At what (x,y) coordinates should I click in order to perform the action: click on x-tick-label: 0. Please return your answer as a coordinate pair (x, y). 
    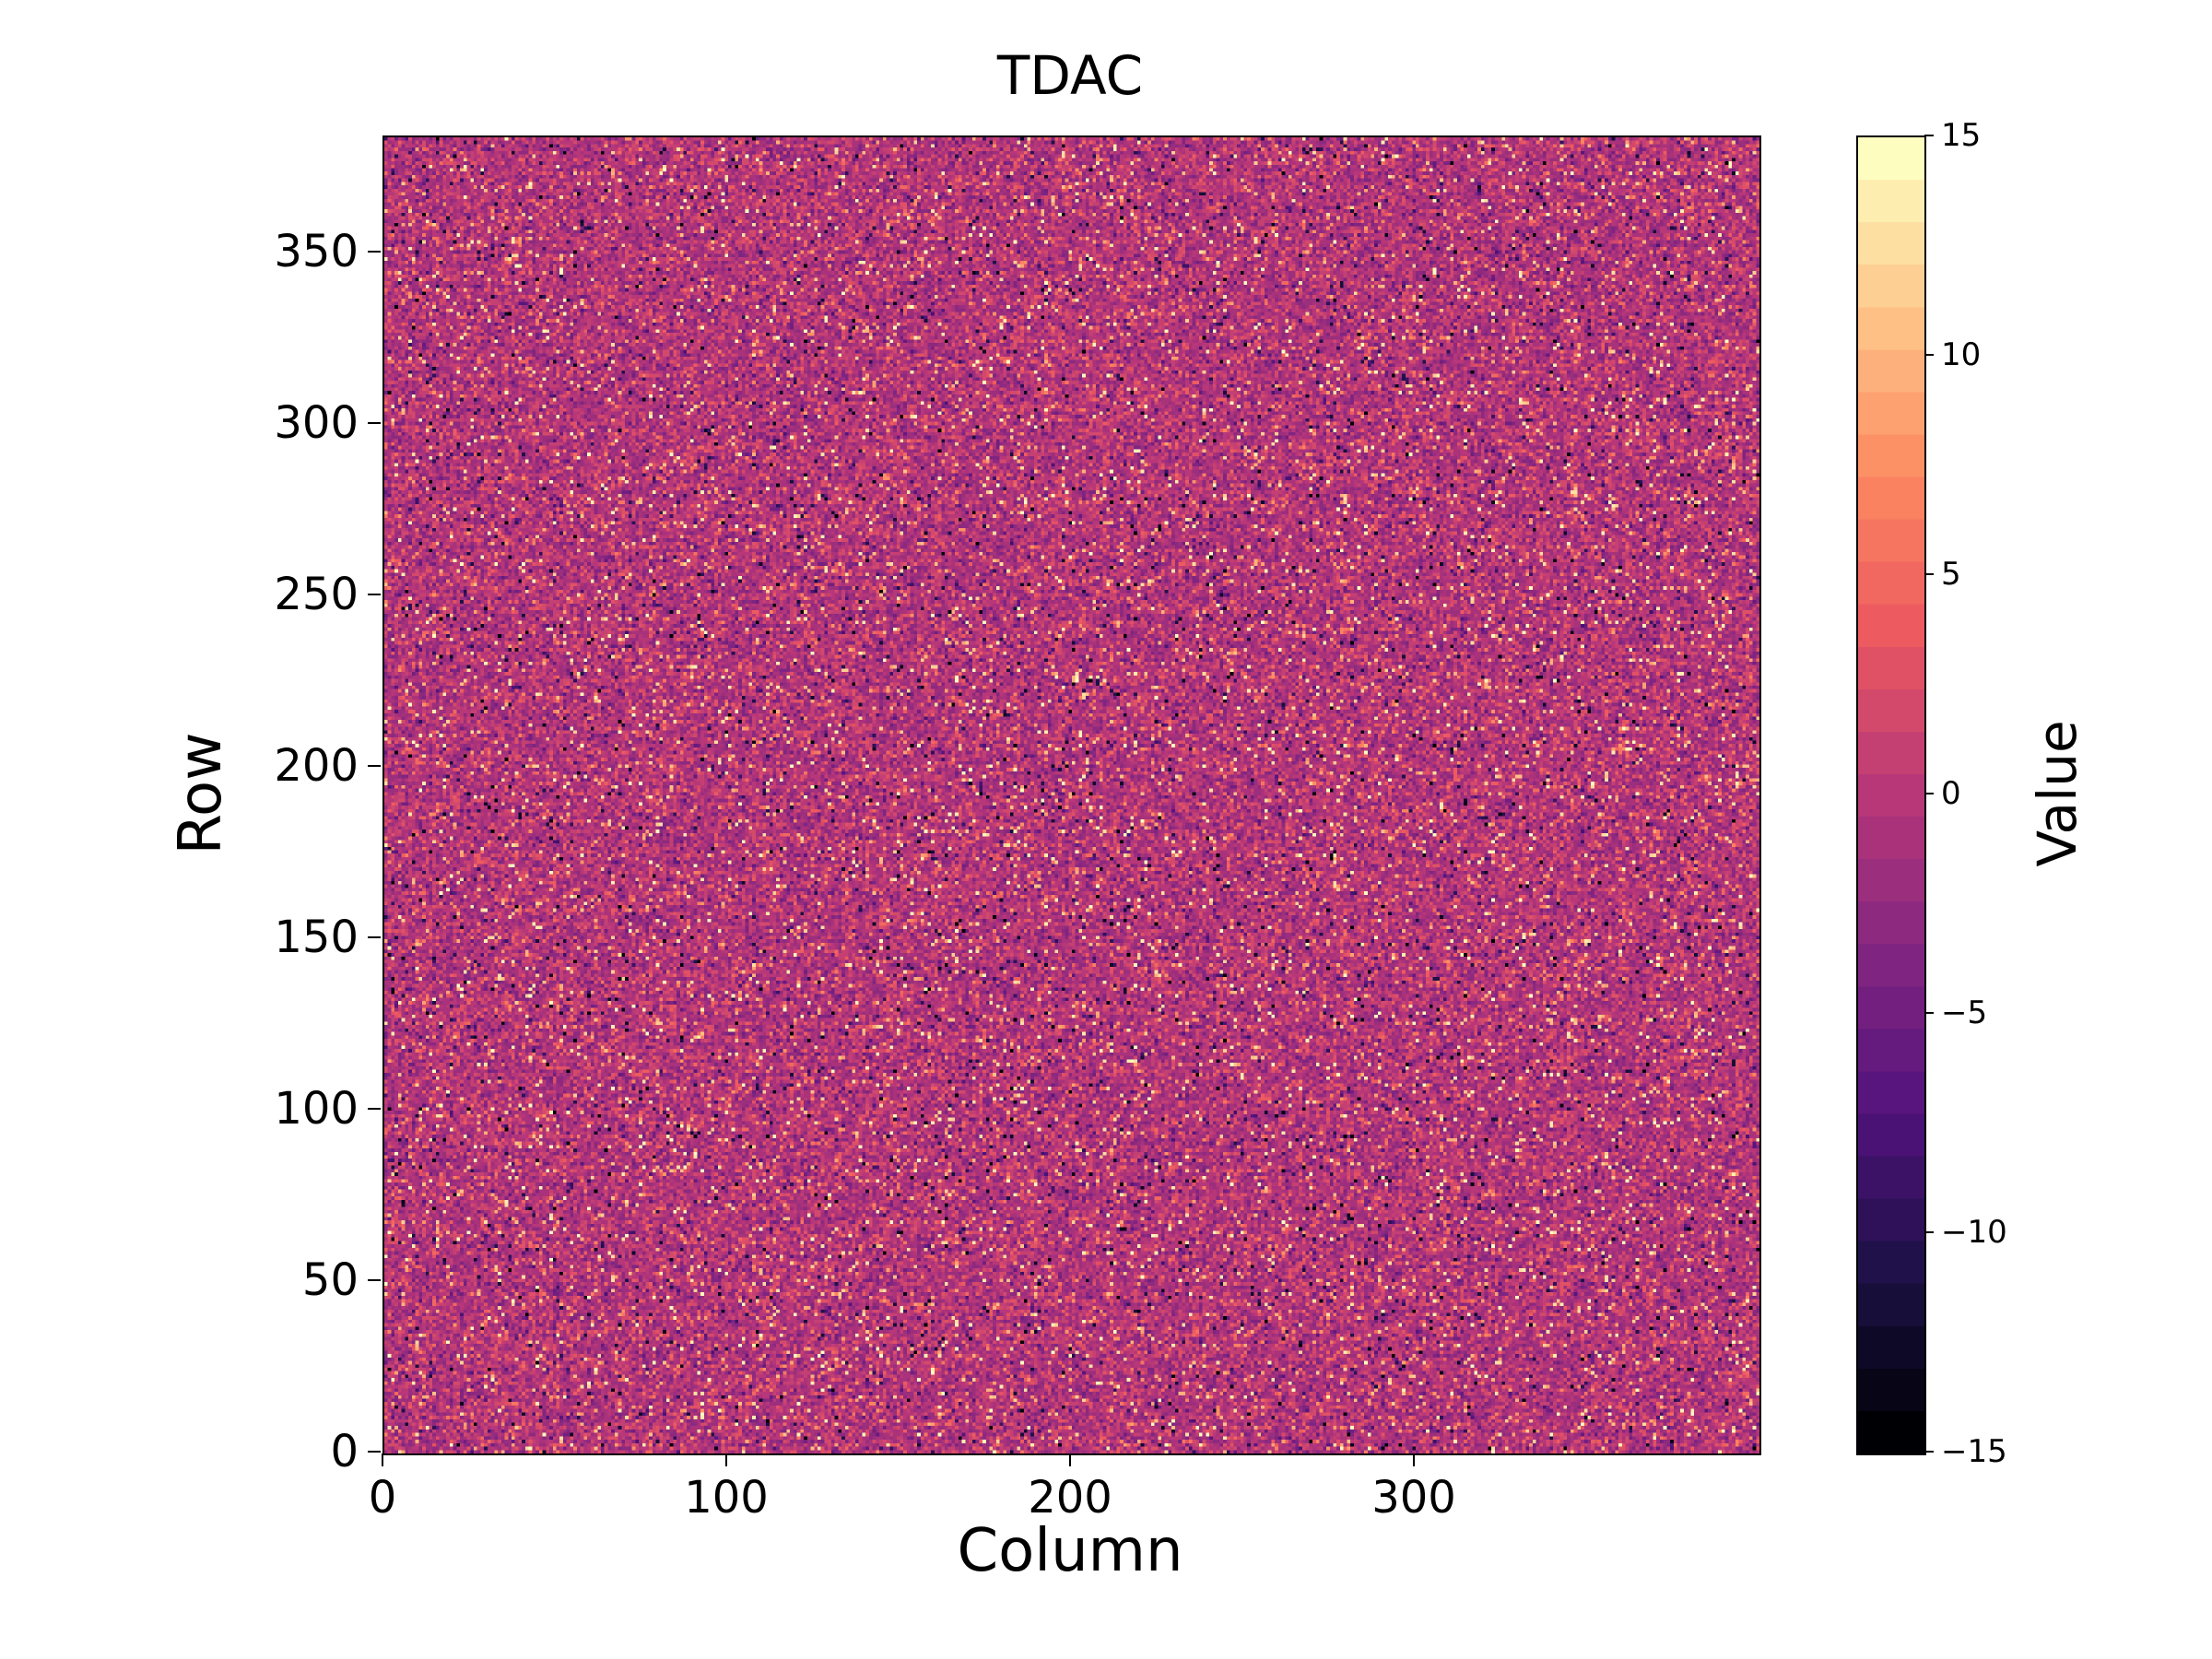
    Looking at the image, I should click on (382, 1498).